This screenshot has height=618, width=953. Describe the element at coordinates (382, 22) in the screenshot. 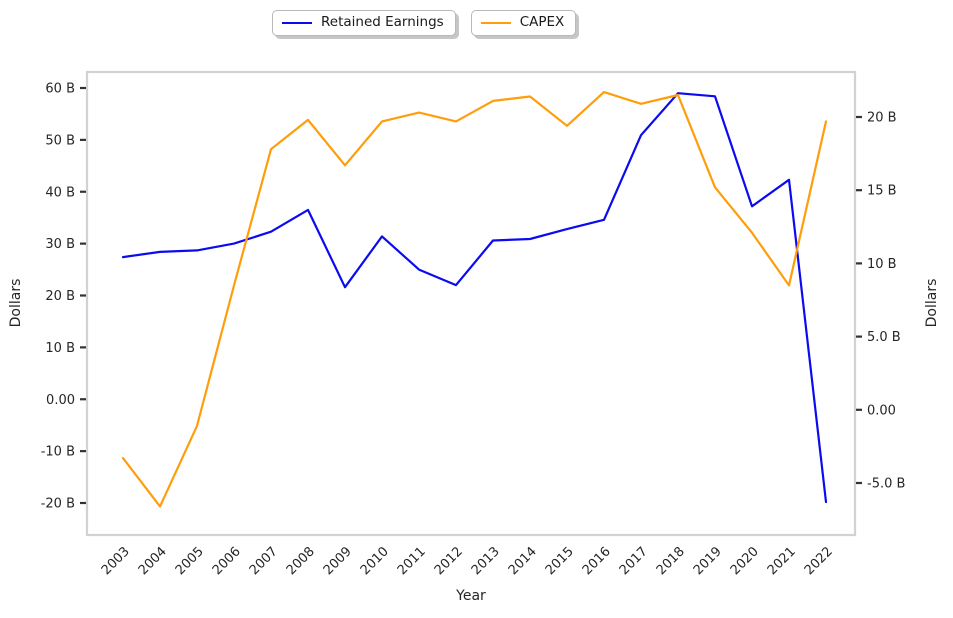

I see `legend-label-retained-earnings: Retained Earnings` at that location.